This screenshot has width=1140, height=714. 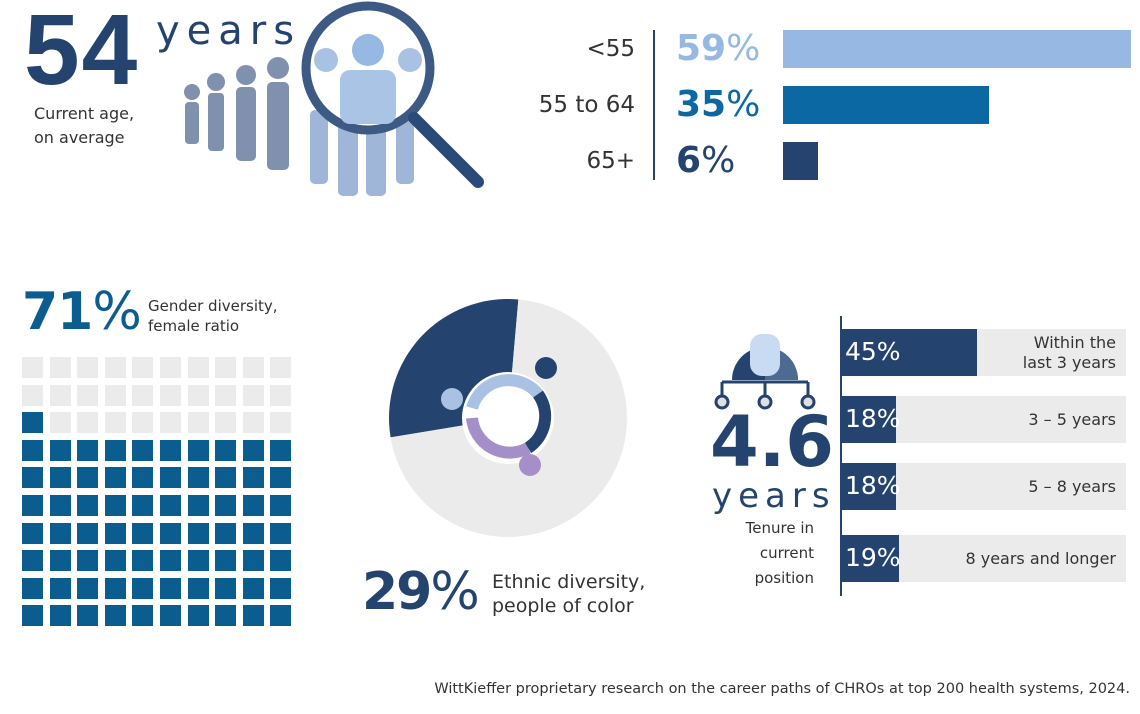 I want to click on people-magnifier-icon, so click(x=334, y=98).